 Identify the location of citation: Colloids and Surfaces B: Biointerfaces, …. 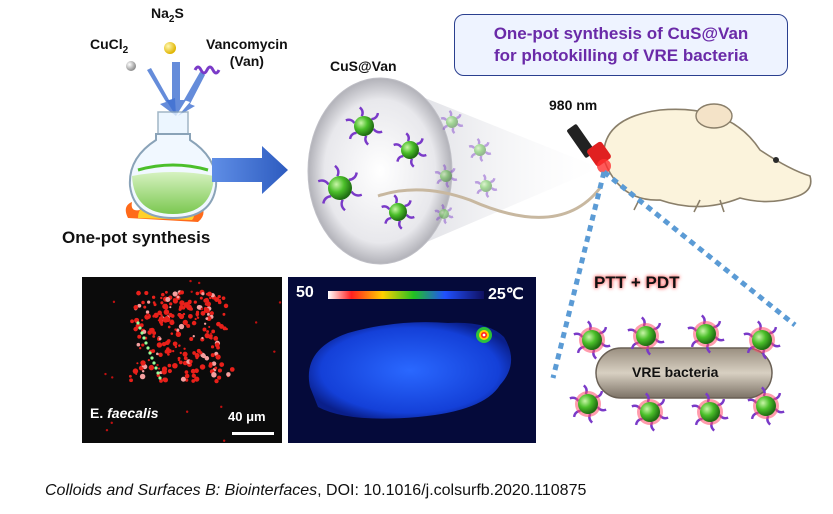
(315, 491).